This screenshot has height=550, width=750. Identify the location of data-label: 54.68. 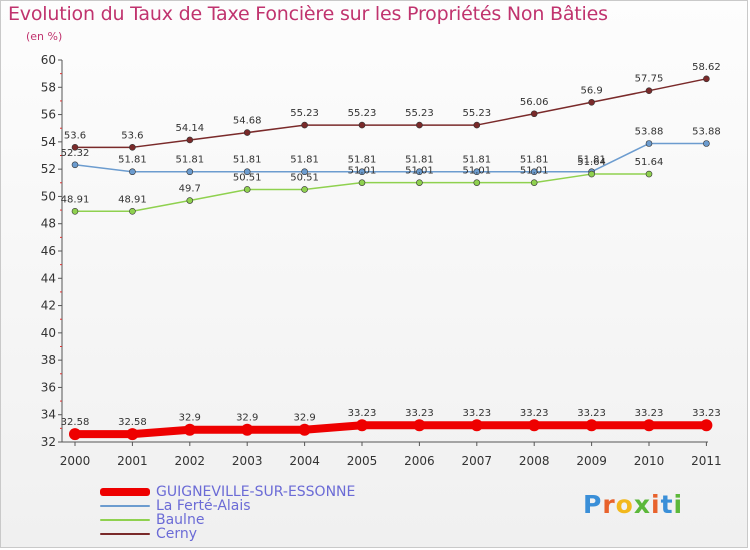
(247, 121).